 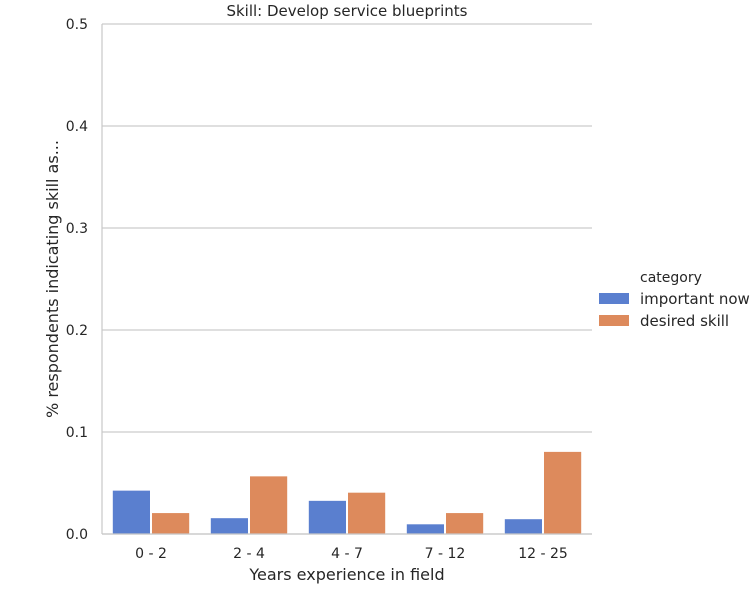 I want to click on legend-swatch-important-now, so click(x=614, y=298).